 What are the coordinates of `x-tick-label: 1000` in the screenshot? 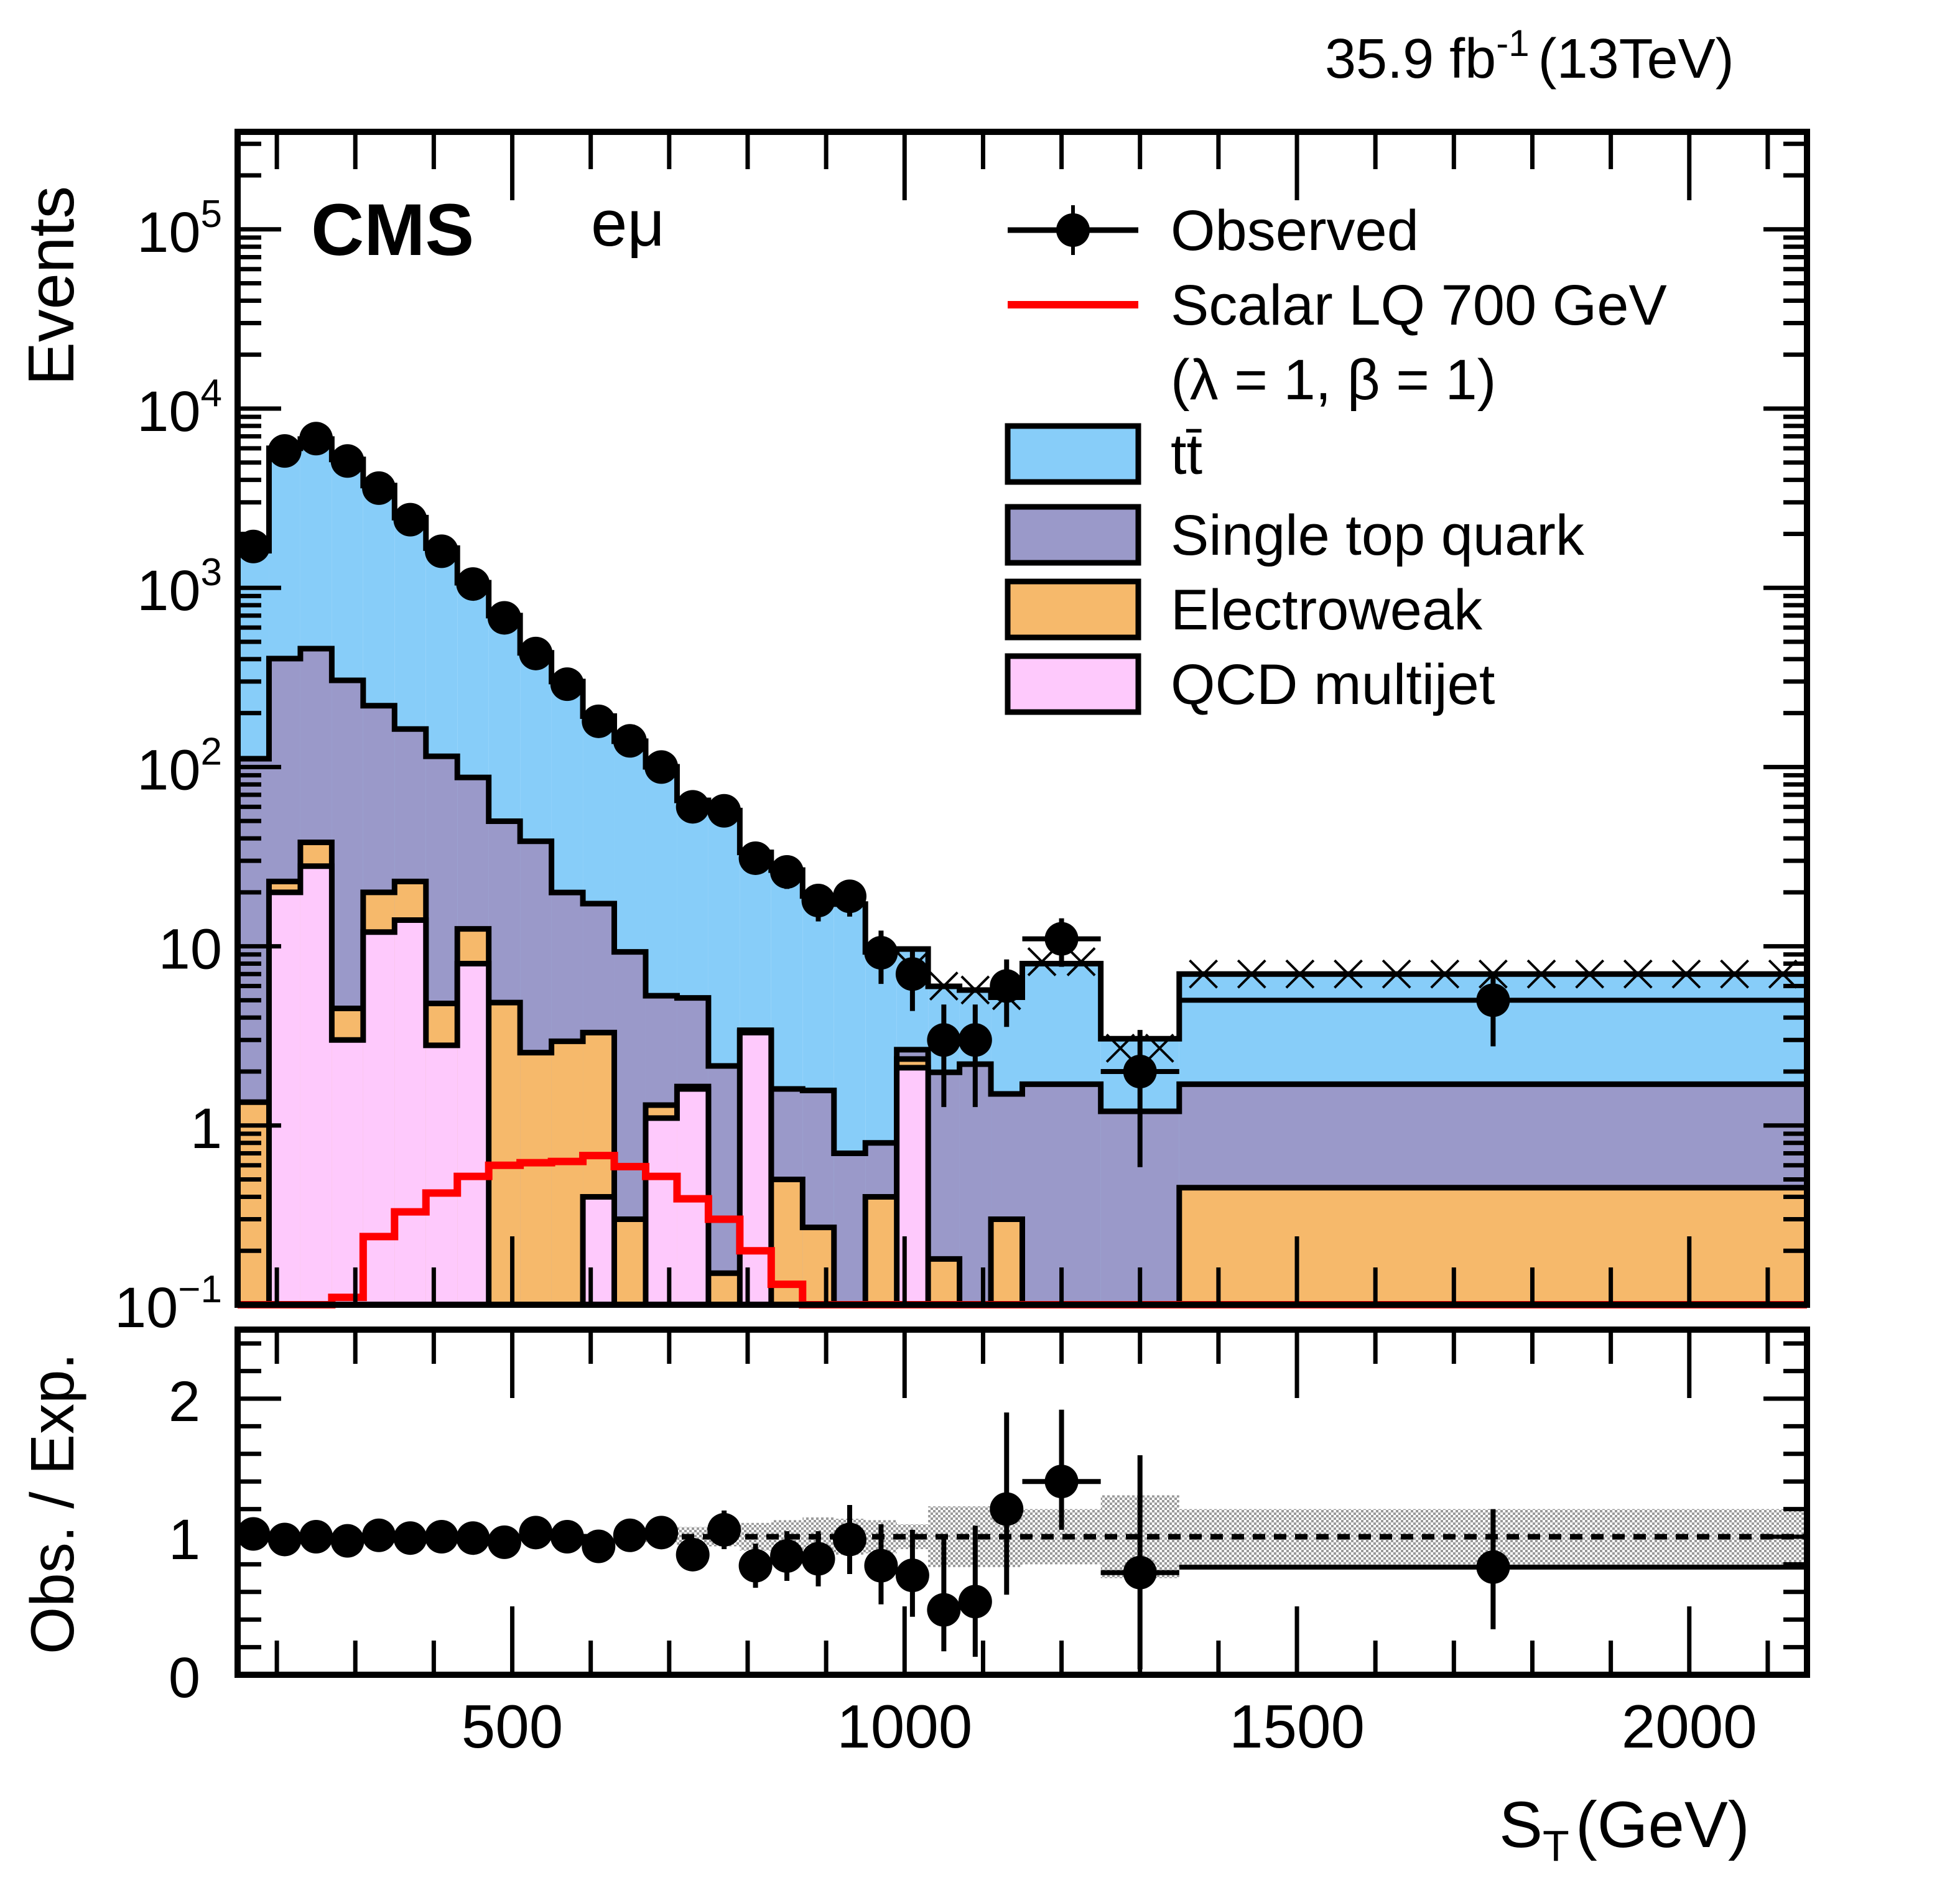 It's located at (904, 1726).